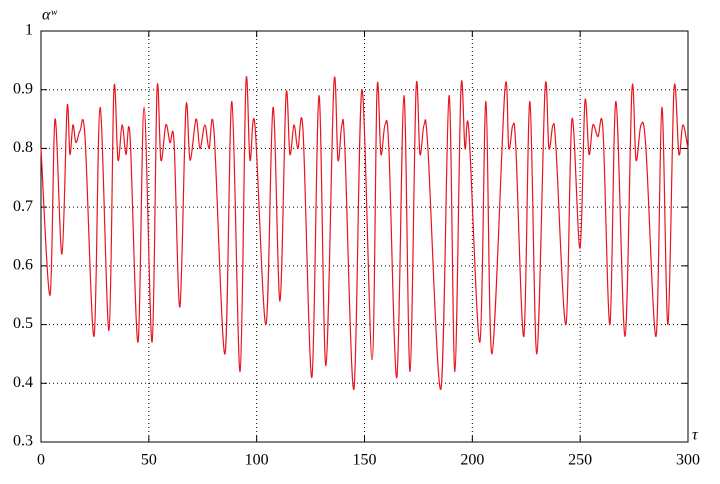 The image size is (720, 484). I want to click on y-tick-label: 0.5, so click(23, 323).